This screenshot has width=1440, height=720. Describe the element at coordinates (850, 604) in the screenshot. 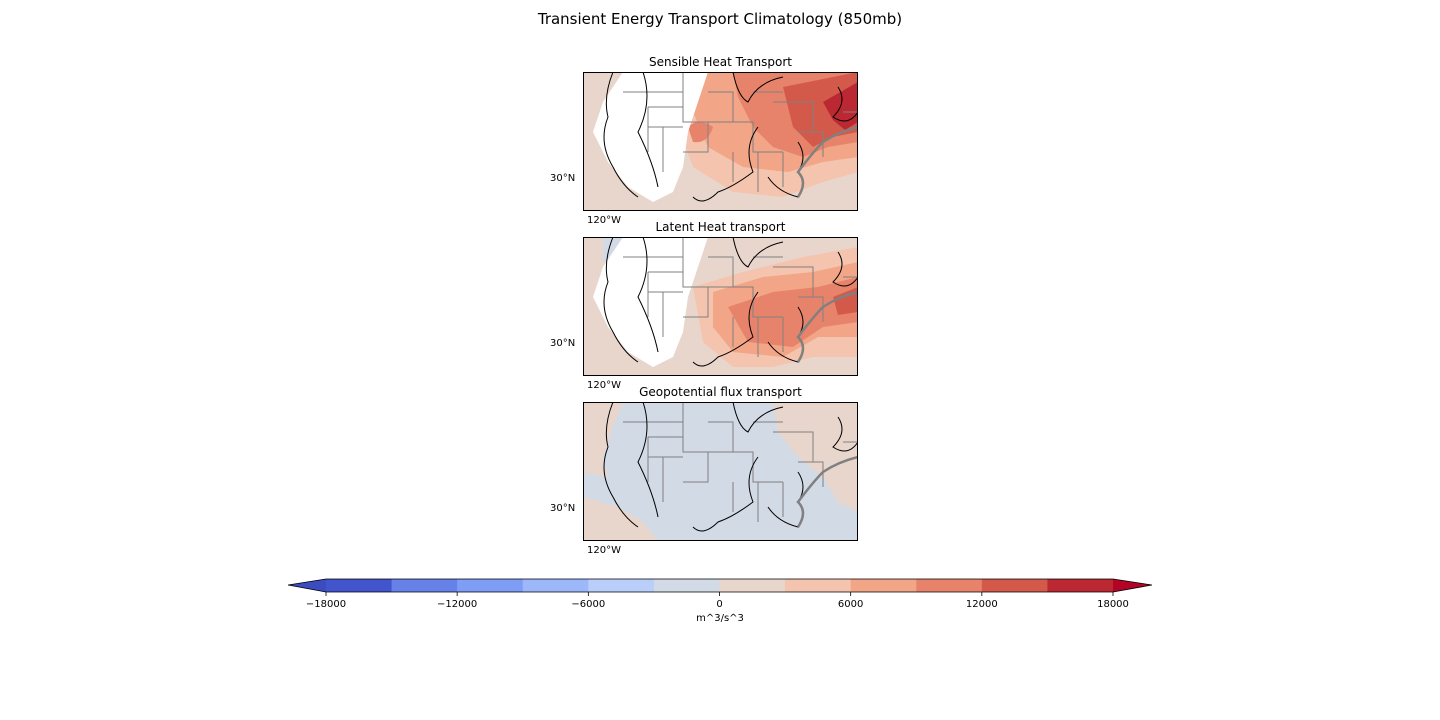

I see `colorbar-tick-label: 6000` at that location.